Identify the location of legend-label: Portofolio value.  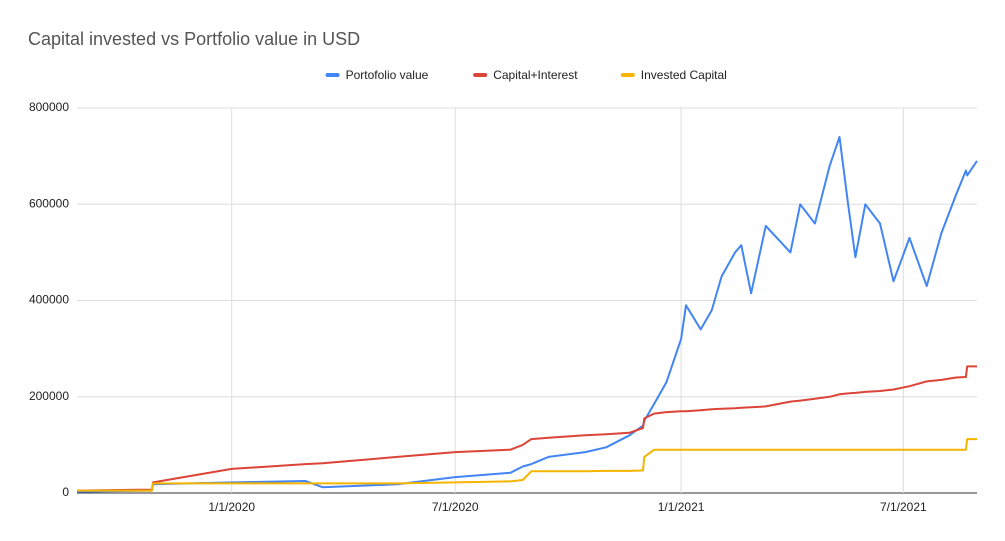
(387, 75).